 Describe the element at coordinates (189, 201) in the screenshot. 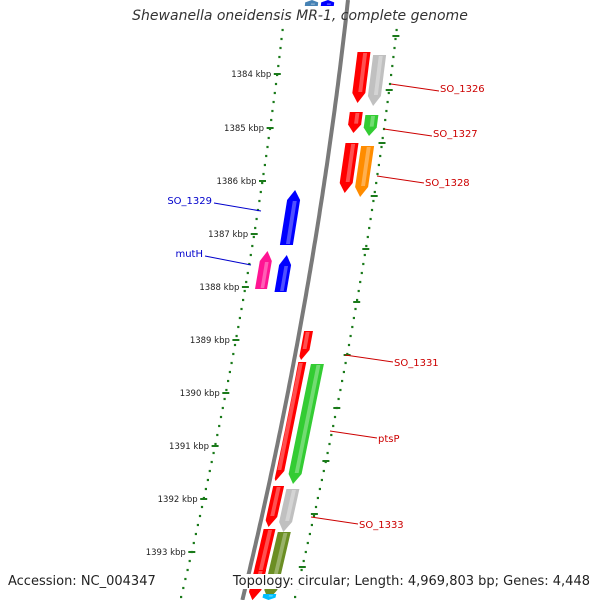

I see `gene-label: SO_1329` at that location.